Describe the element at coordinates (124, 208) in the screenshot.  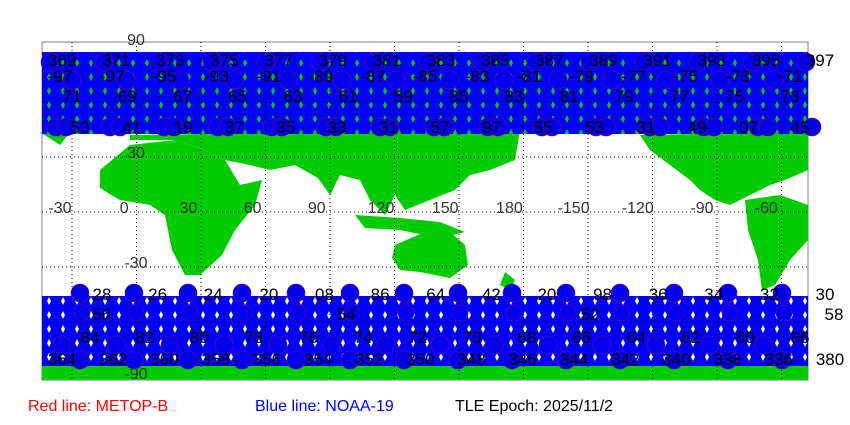
I see `lon-tick-label: 0` at that location.